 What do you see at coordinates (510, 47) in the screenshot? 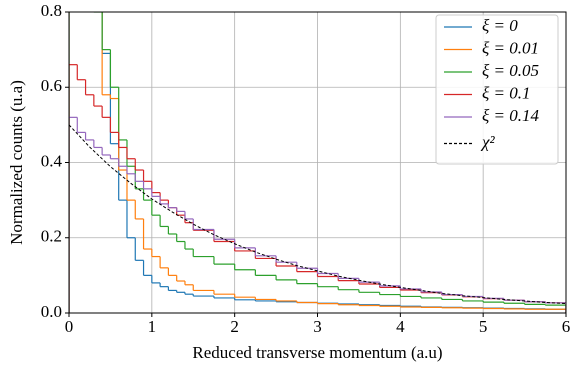
I see `legend-label: ξ = 0.01` at bounding box center [510, 47].